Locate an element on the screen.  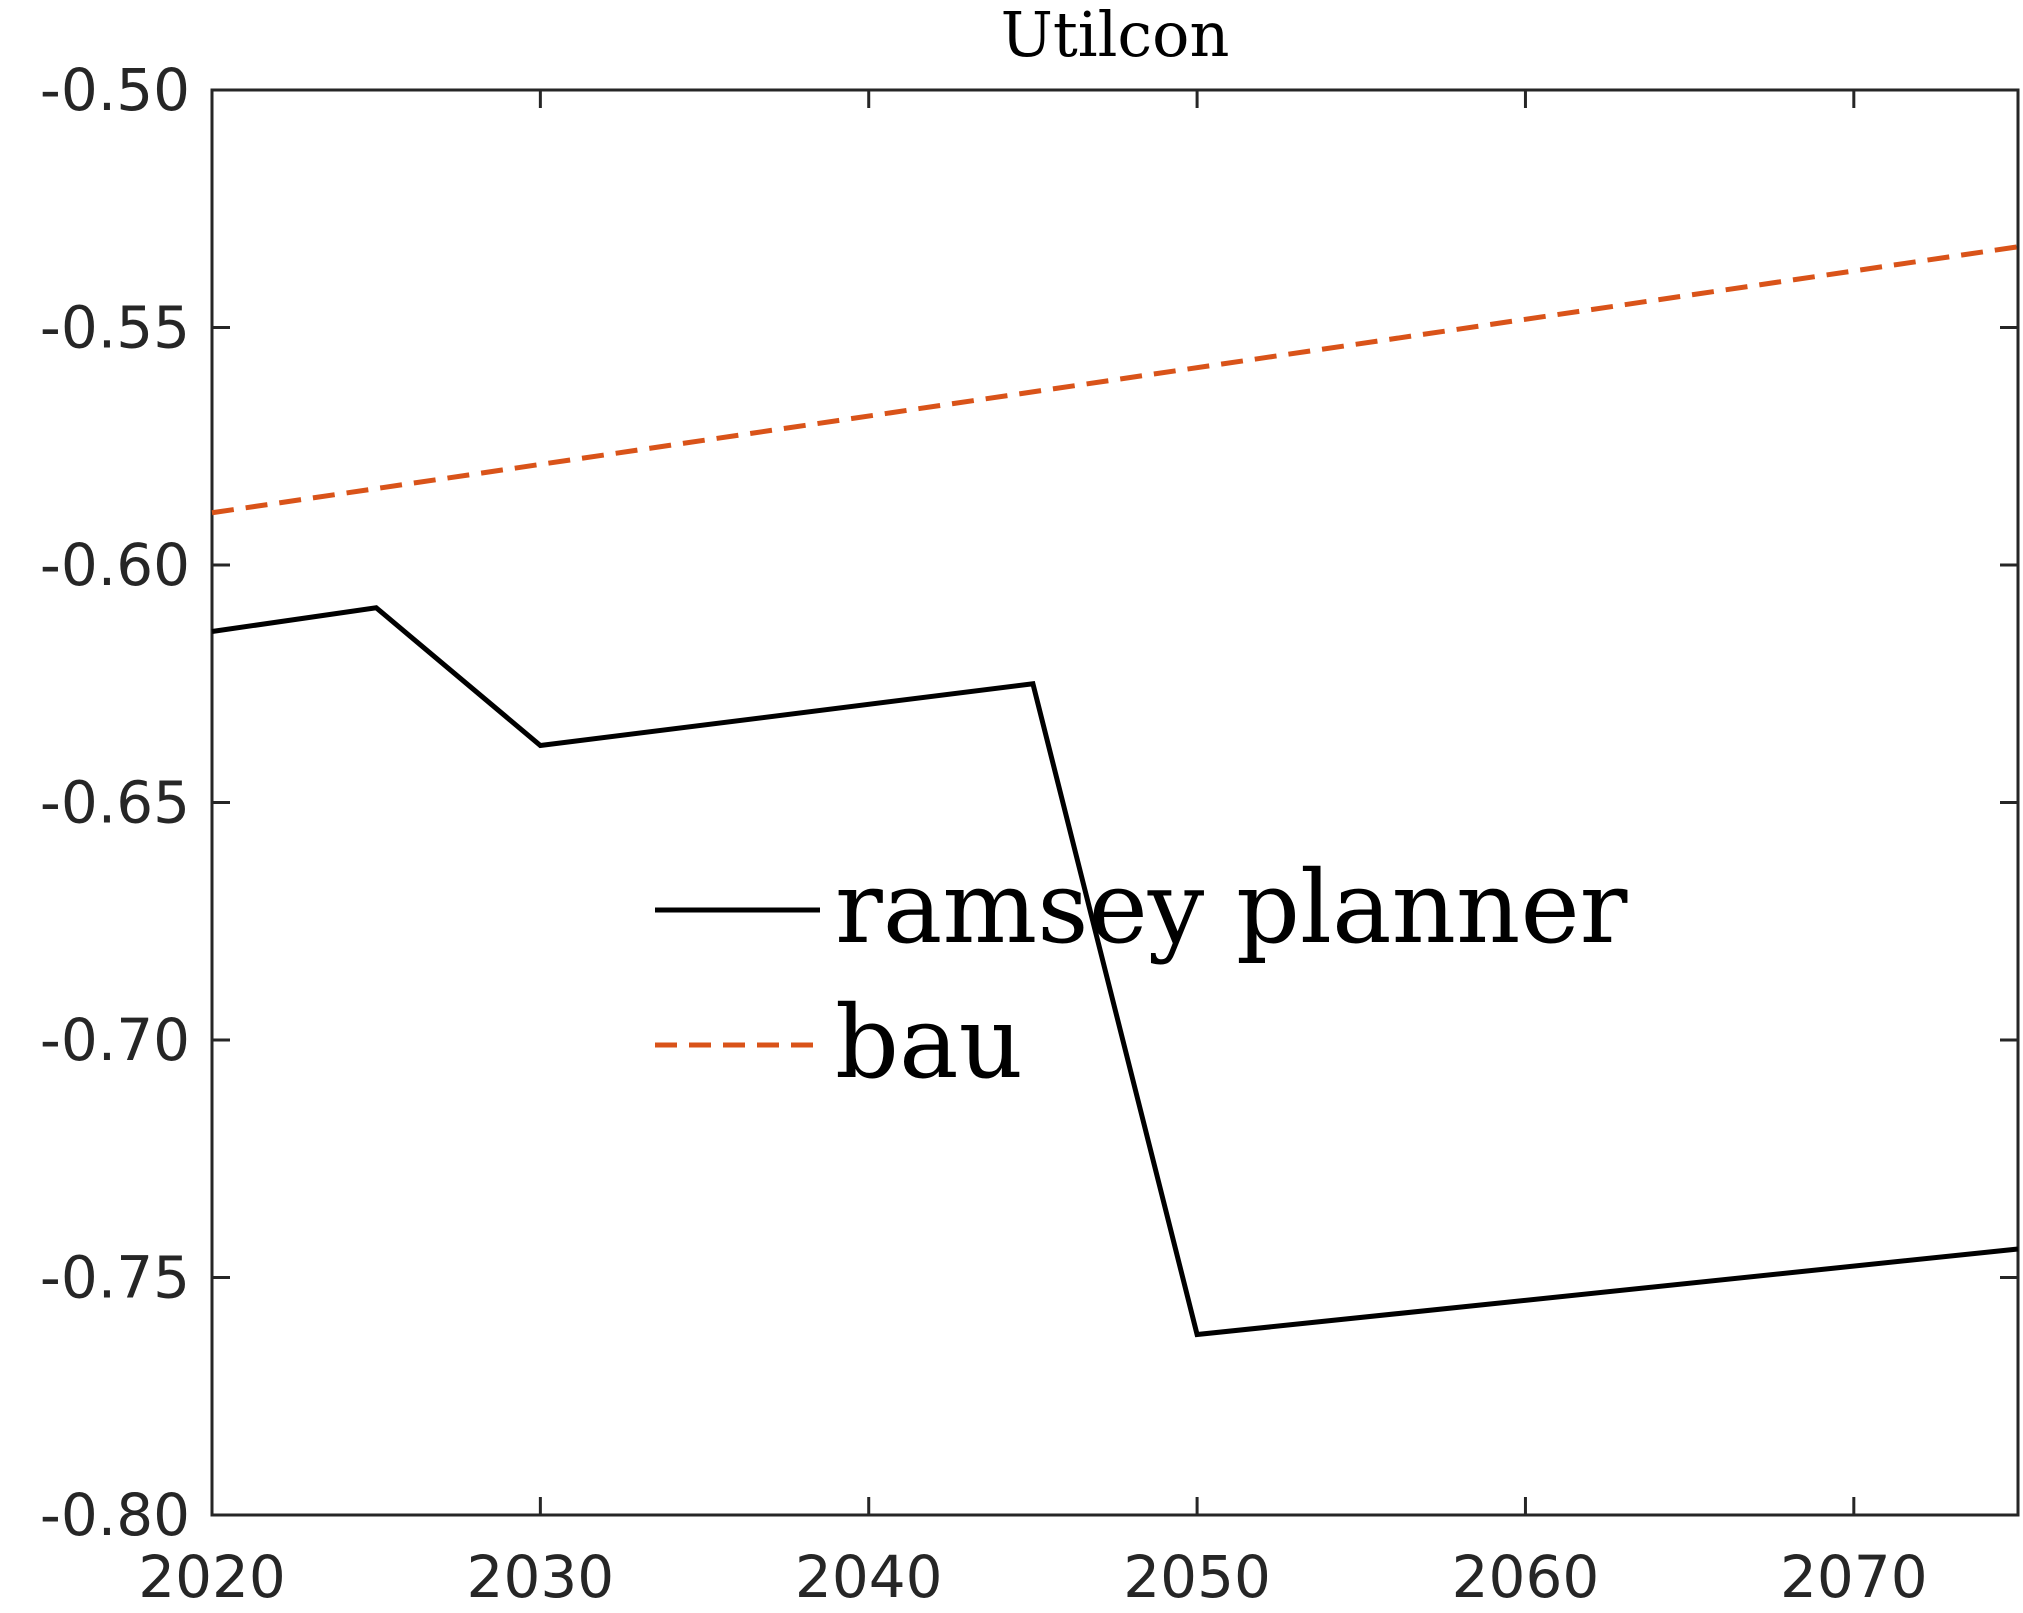
legend-label: ramsey planner is located at coordinates (1231, 907).